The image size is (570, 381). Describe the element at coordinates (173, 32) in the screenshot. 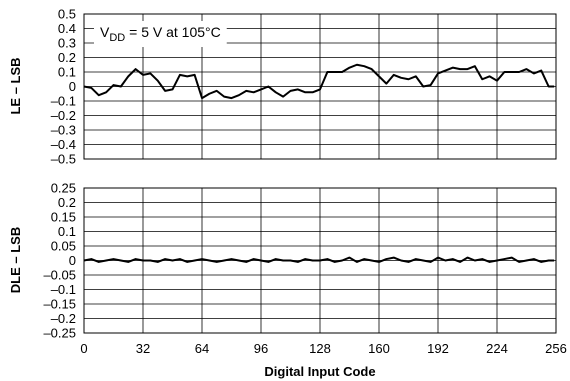

I see `annotation-suffix: = 5 V at 105°C` at that location.